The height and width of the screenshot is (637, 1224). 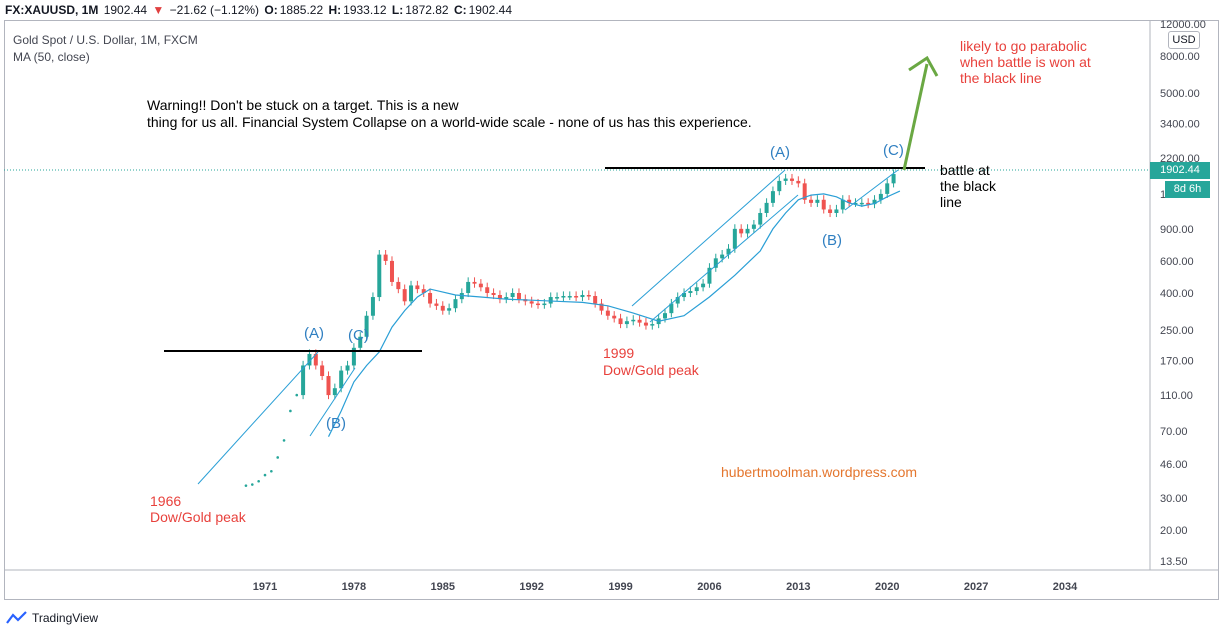 I want to click on time-axis: 1971 1978 1985 1992 1999 2006 2013 2020 2027 2034, so click(x=665, y=587).